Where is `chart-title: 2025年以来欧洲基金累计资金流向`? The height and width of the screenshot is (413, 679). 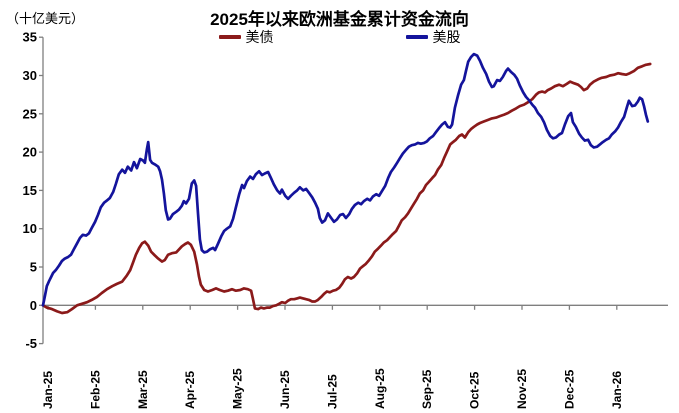 chart-title: 2025年以来欧洲基金累计资金流向 is located at coordinates (339, 19).